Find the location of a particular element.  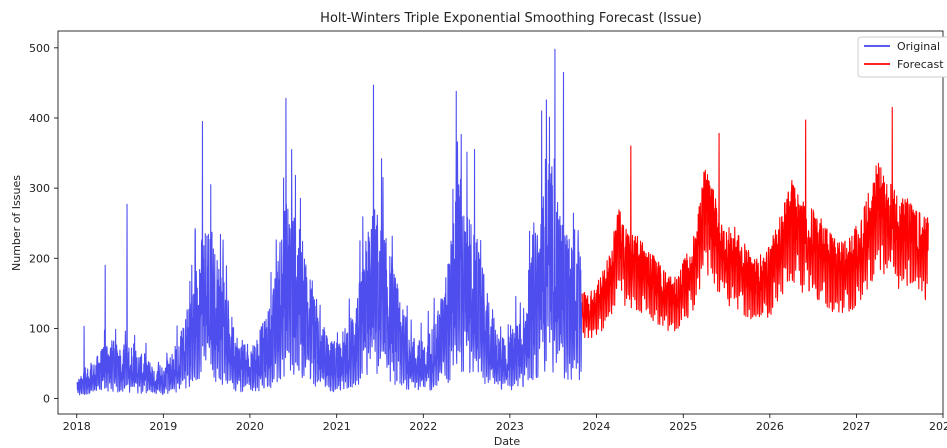

legend-label-original: Original is located at coordinates (918, 46).